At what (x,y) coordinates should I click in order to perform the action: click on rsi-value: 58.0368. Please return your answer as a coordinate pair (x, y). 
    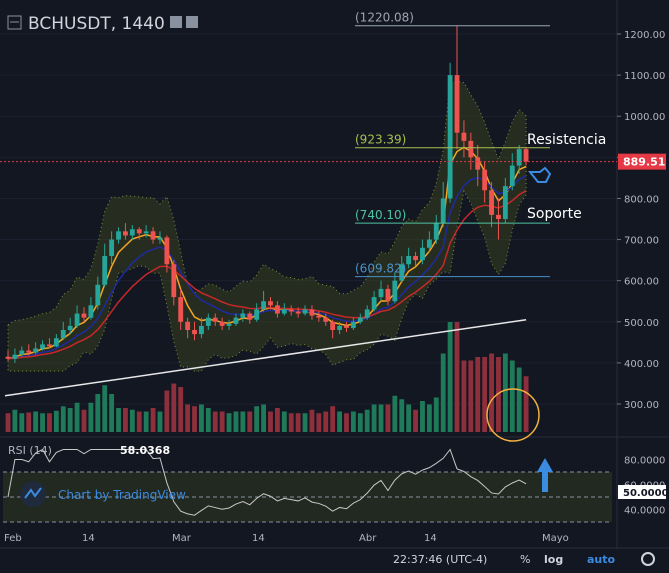
    Looking at the image, I should click on (145, 450).